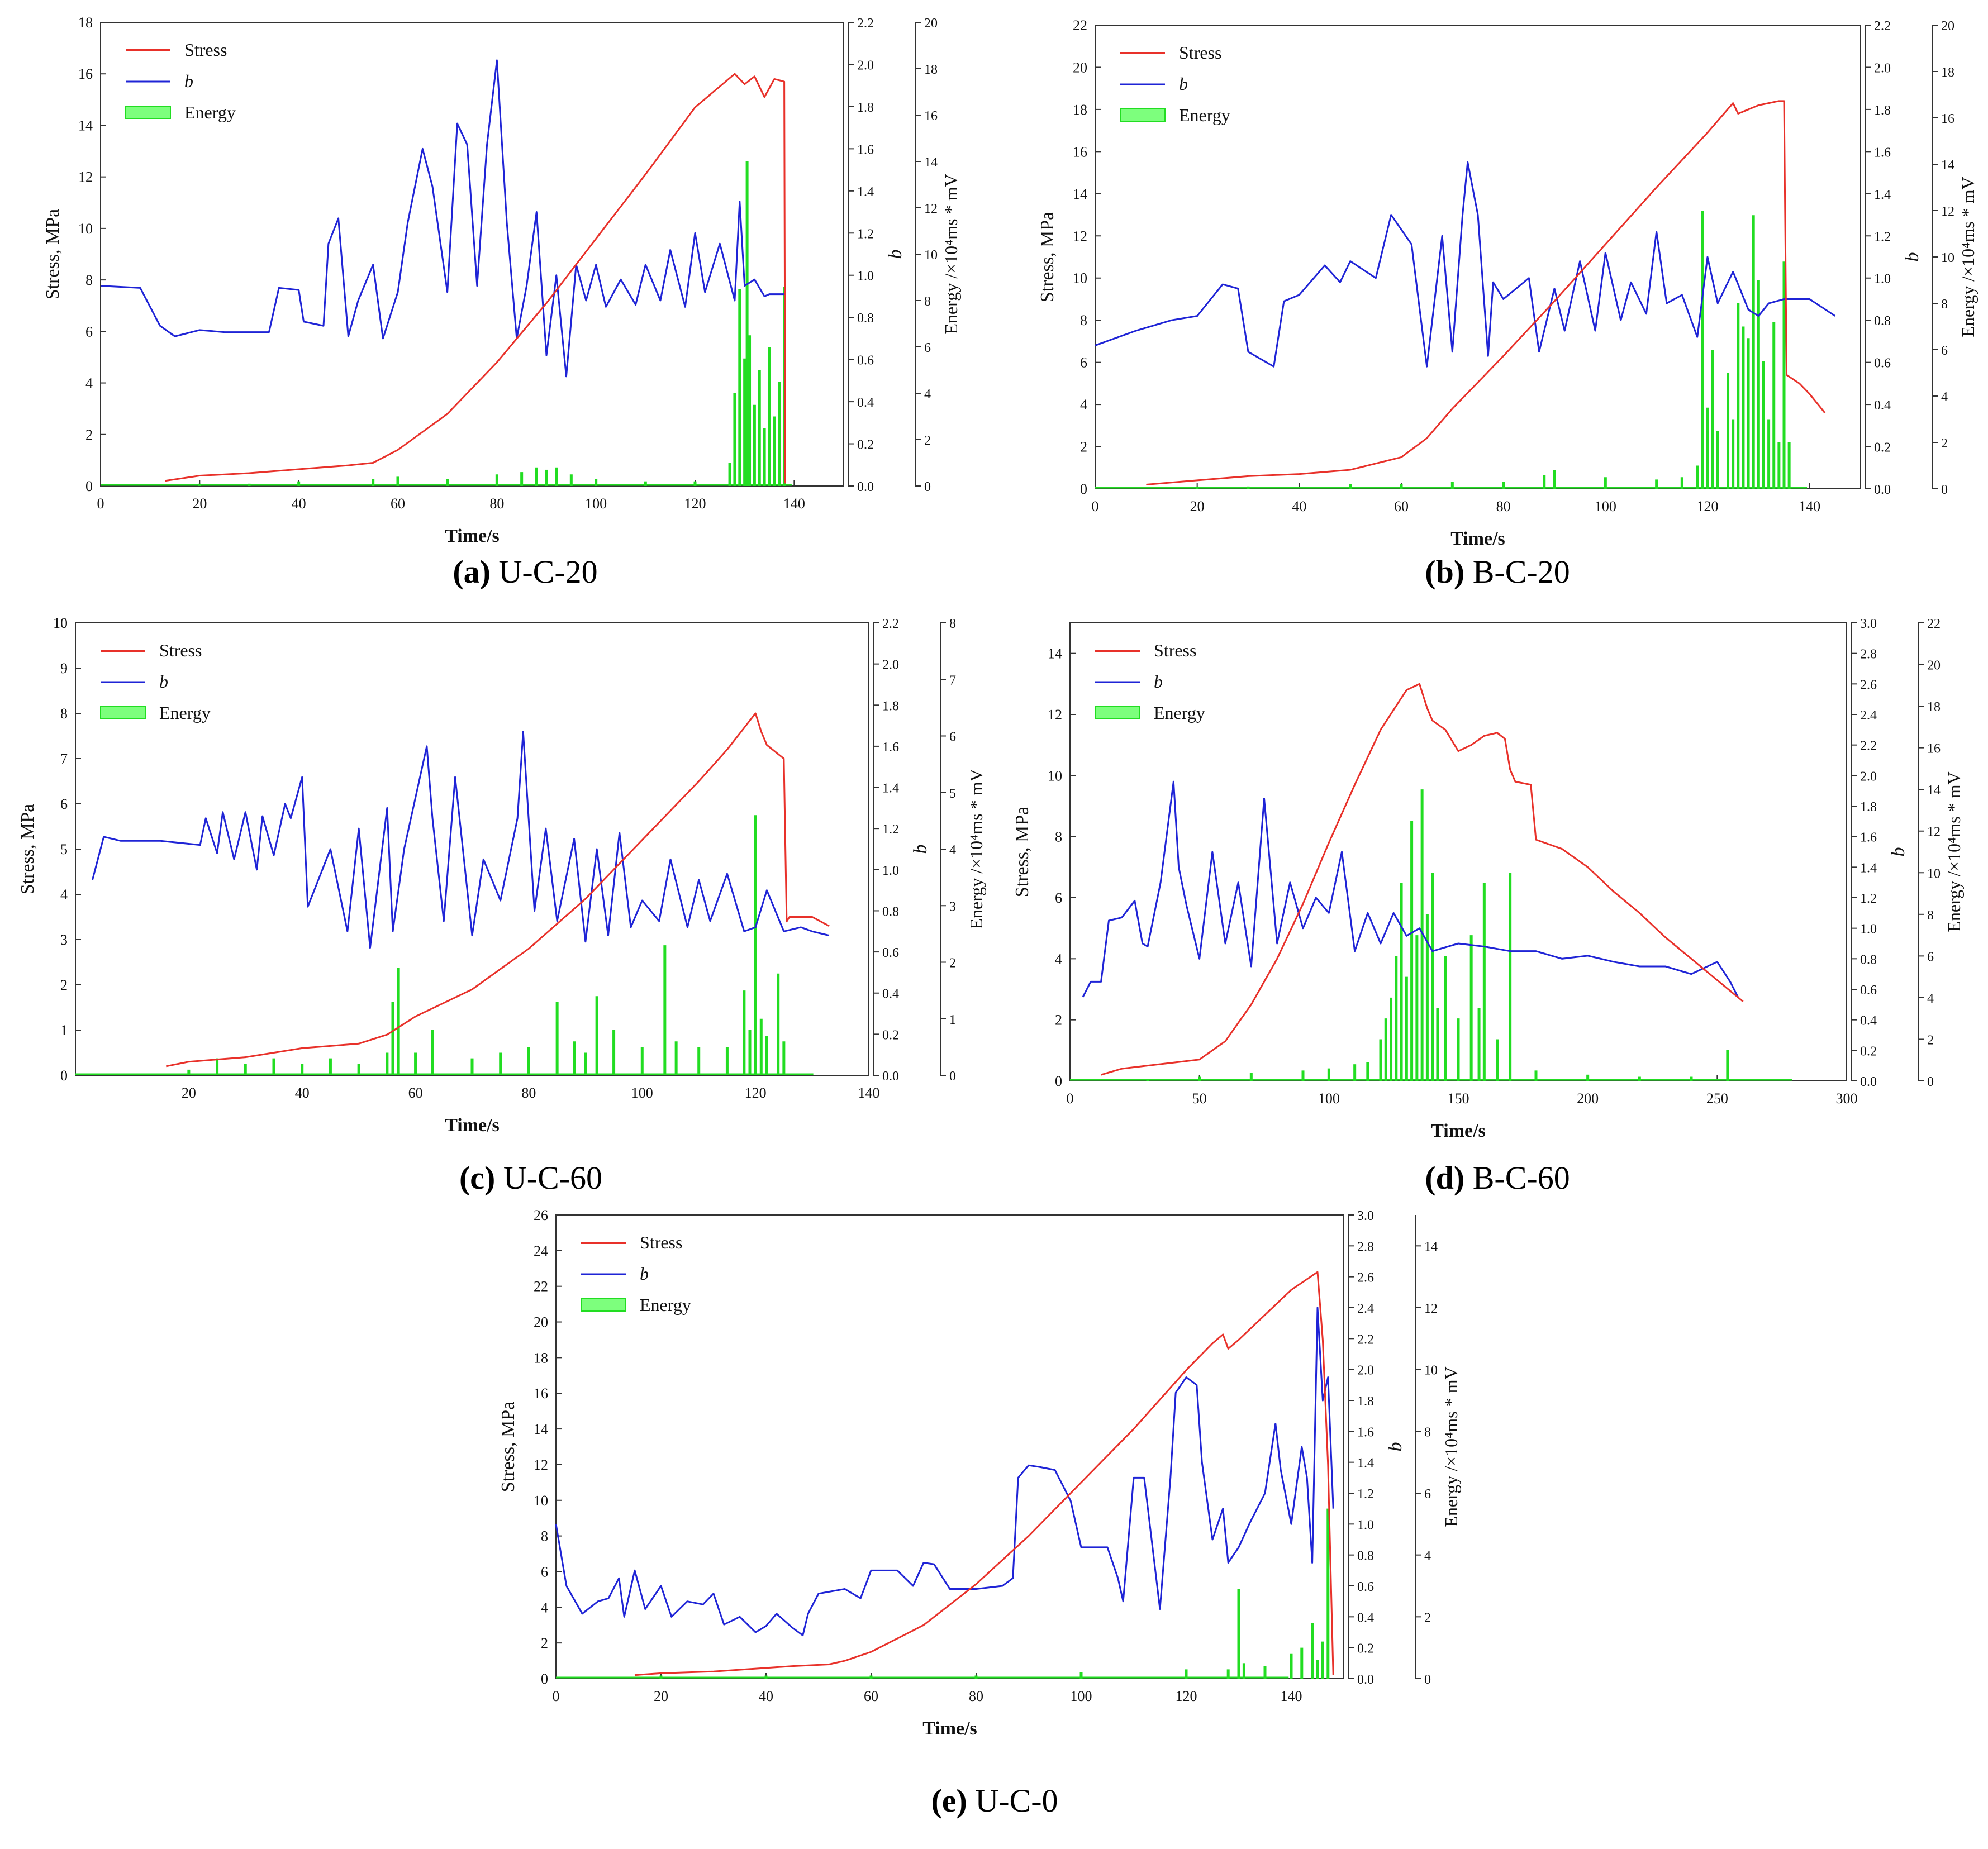 Image resolution: width=1988 pixels, height=1849 pixels. Describe the element at coordinates (1868, 1082) in the screenshot. I see `b-tick-label: 0.0` at that location.